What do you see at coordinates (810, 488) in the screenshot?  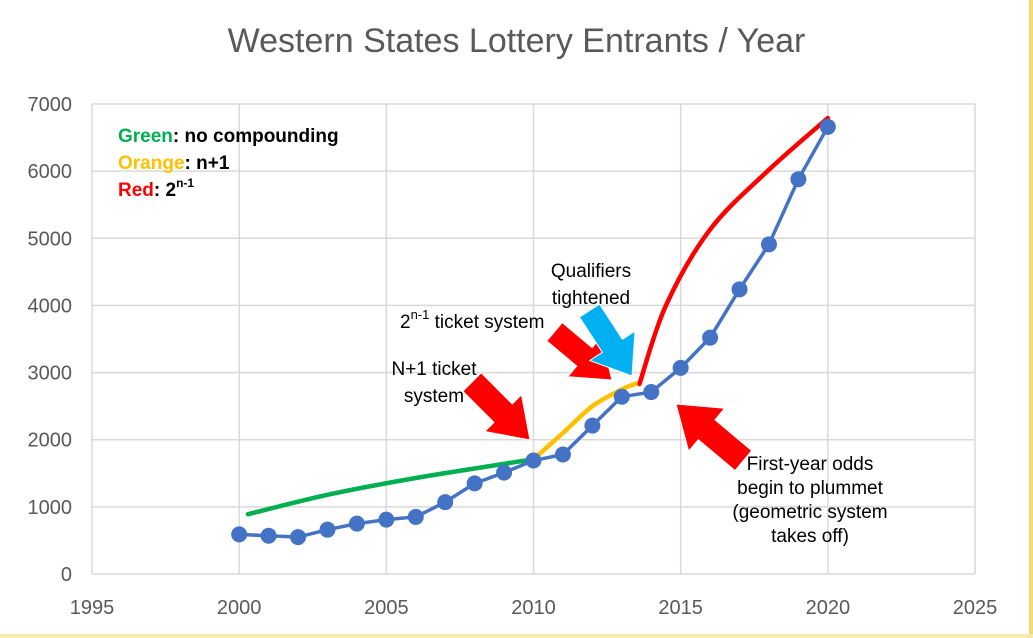 I see `annotation-first-year-odds-line: begin to plummet` at bounding box center [810, 488].